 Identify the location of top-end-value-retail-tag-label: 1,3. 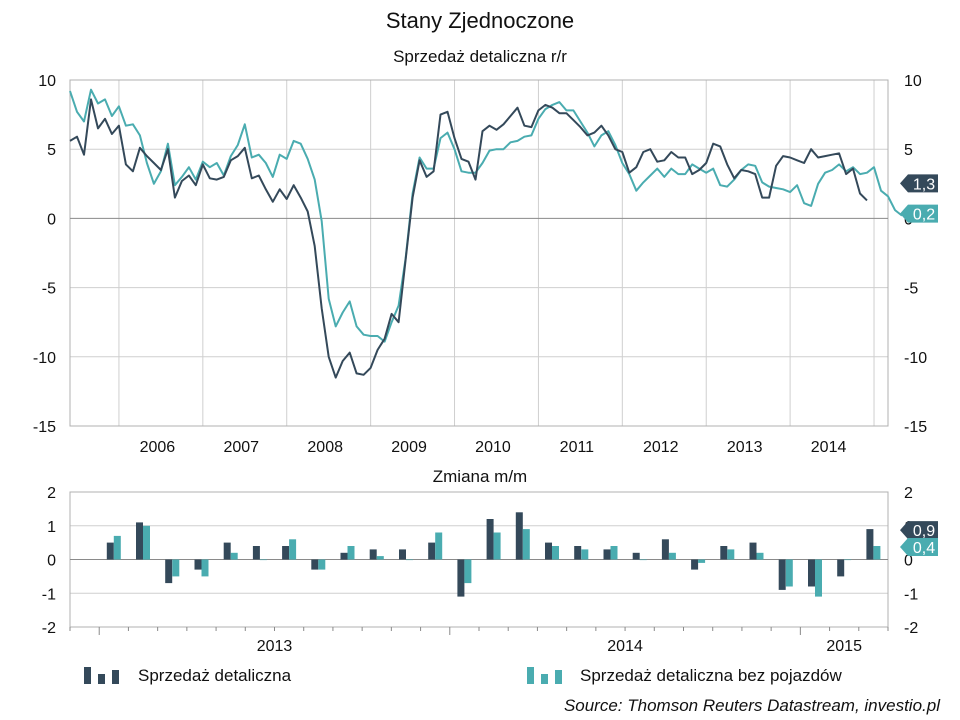
(924, 184).